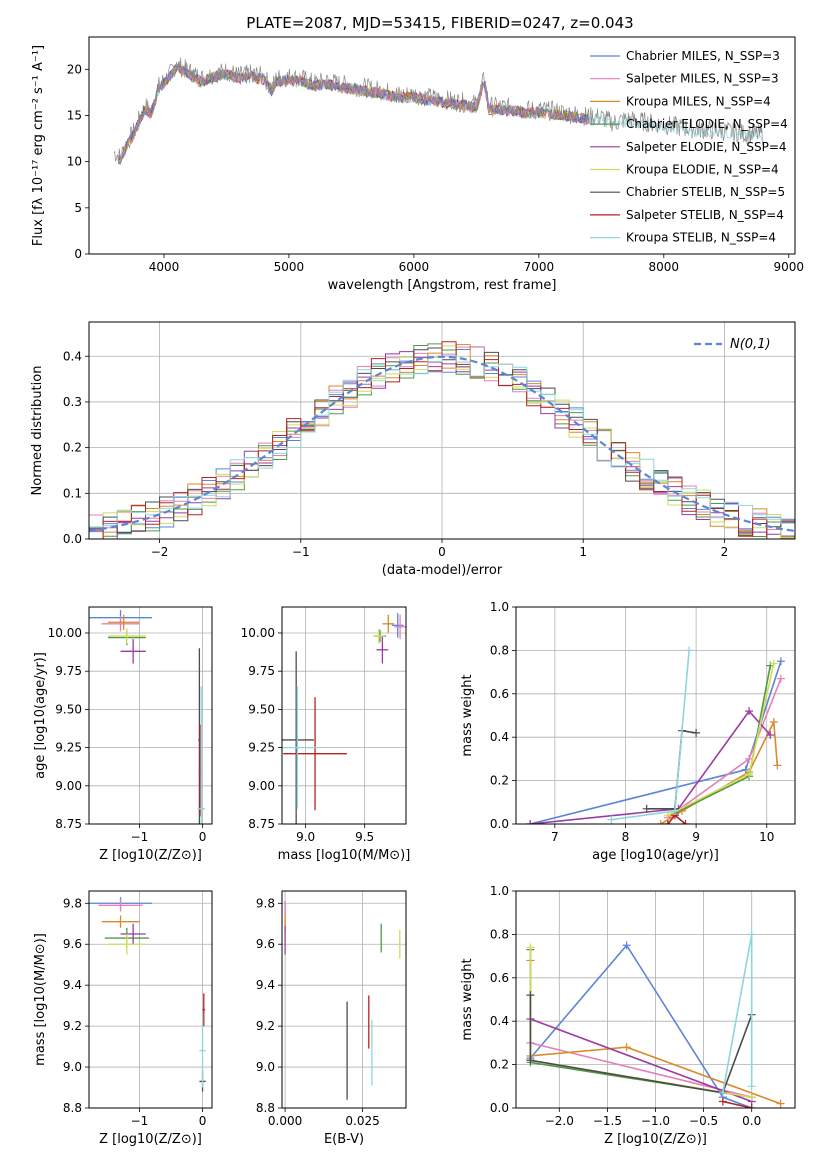  I want to click on y-axis-label: Normed distribution, so click(37, 431).